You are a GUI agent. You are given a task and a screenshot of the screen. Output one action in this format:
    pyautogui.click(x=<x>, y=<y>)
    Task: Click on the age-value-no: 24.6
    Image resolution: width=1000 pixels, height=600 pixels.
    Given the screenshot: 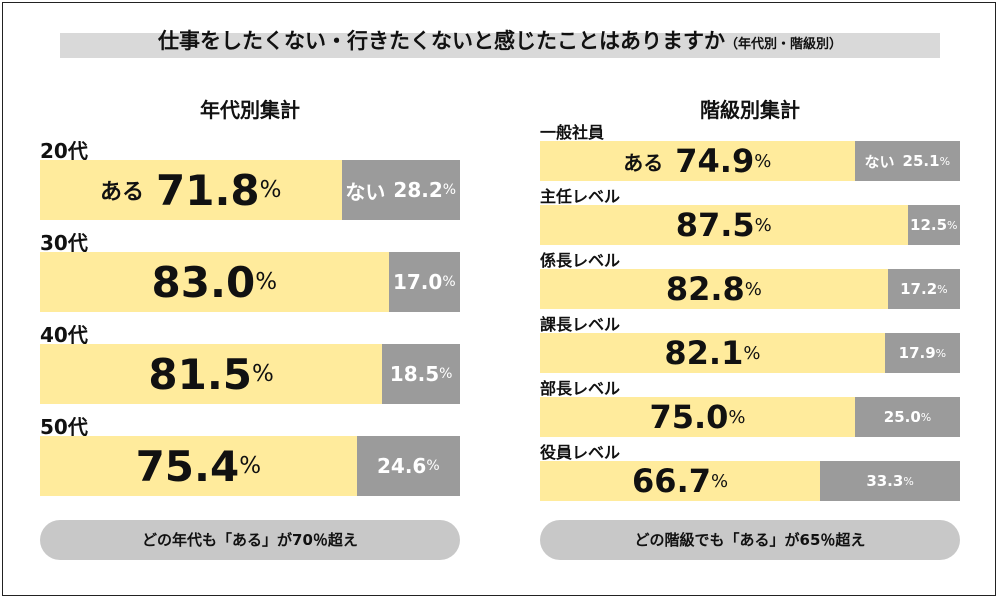 What is the action you would take?
    pyautogui.click(x=401, y=466)
    